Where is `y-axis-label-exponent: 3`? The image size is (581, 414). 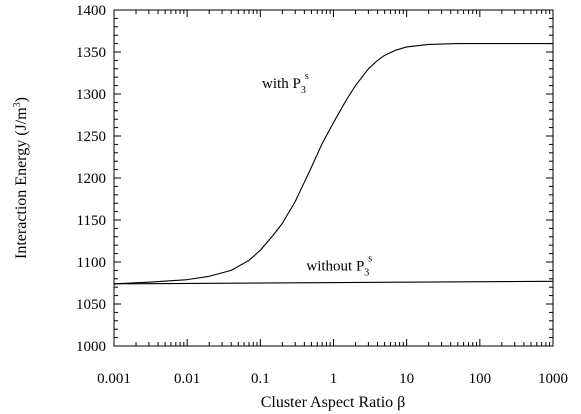 y-axis-label-exponent: 3 is located at coordinates (17, 104).